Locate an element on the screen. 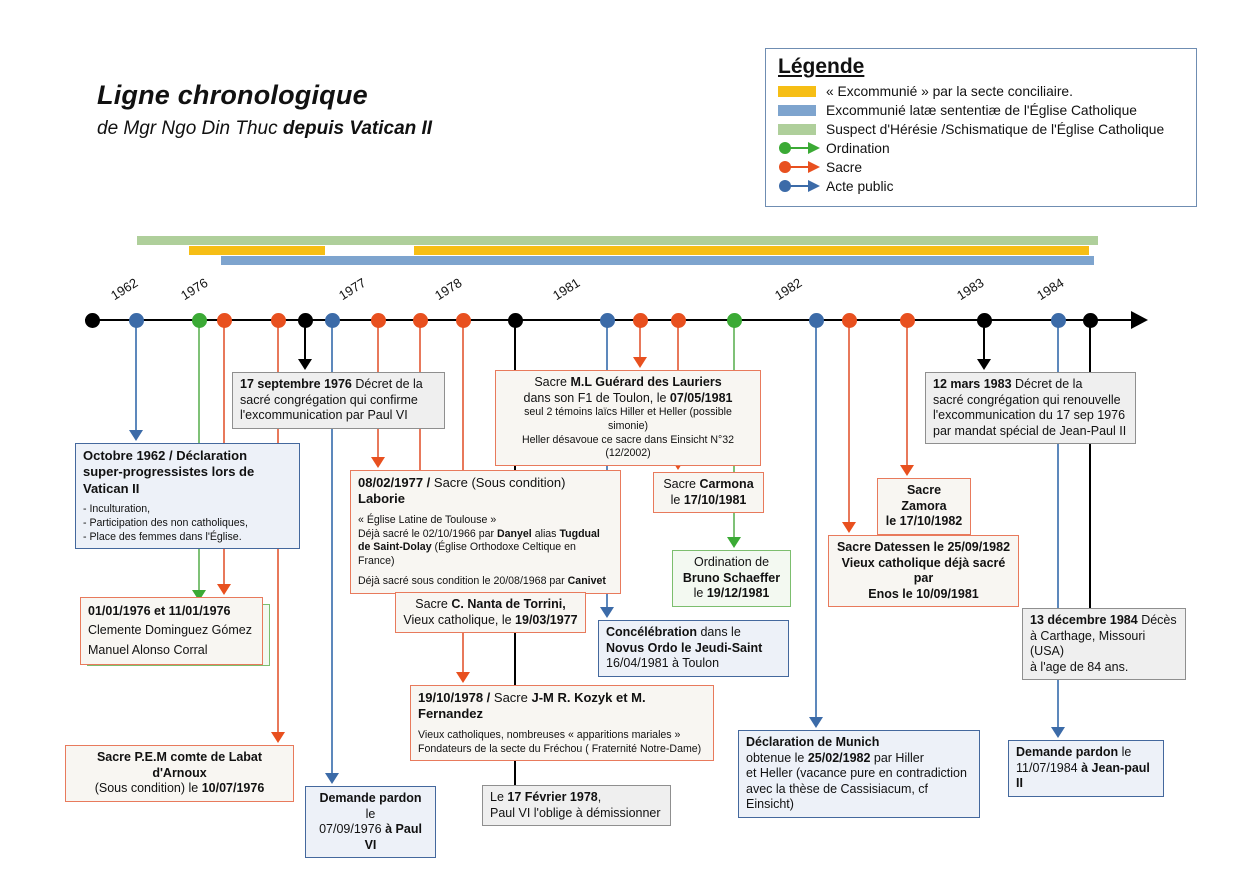 Image resolution: width=1247 pixels, height=882 pixels. event-box-line: dans son F1 de Toulon, le 07/05/1981 is located at coordinates (628, 399).